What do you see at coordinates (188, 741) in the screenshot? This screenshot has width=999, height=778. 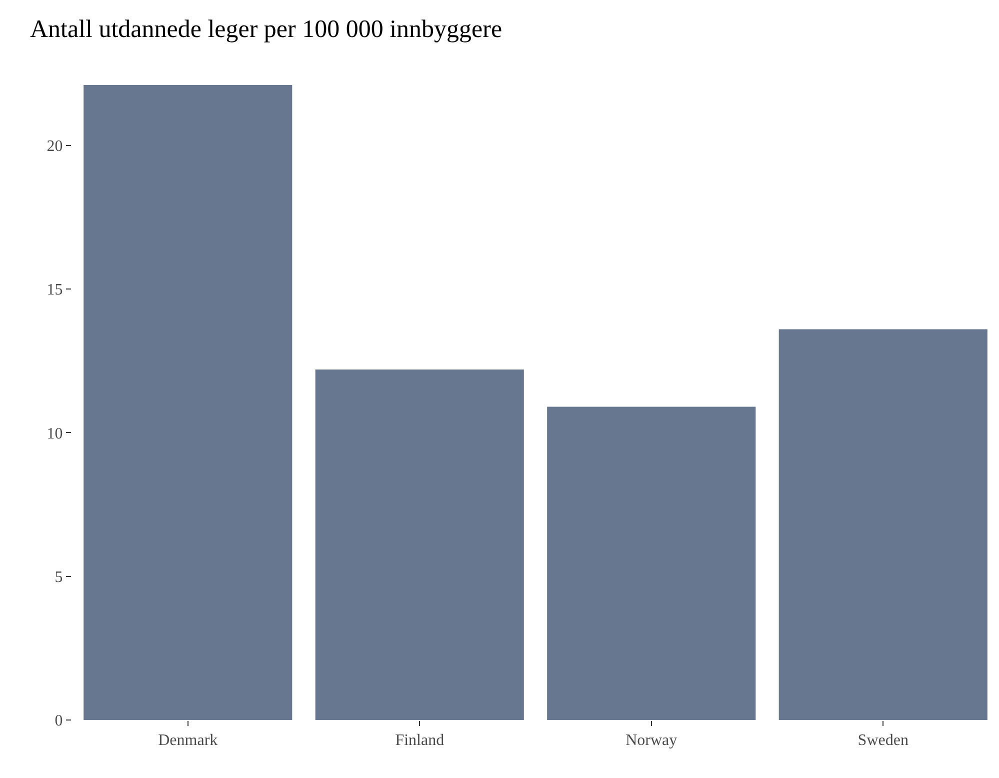 I see `x-tick-label: Denmark` at bounding box center [188, 741].